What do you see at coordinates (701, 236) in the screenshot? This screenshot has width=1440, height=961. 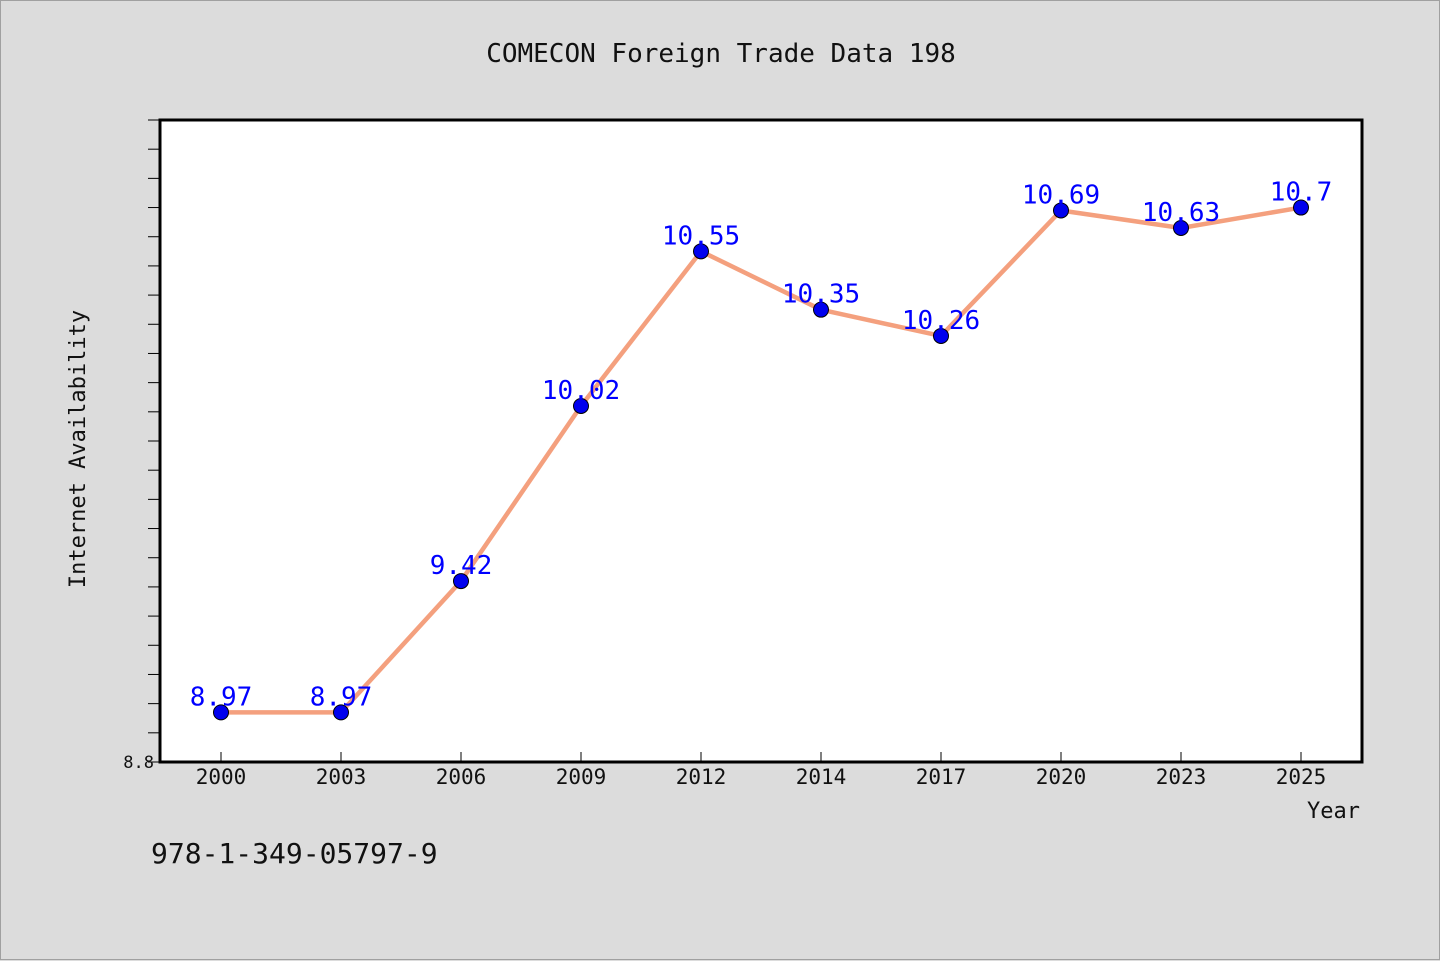 I see `data-label: 10.55` at bounding box center [701, 236].